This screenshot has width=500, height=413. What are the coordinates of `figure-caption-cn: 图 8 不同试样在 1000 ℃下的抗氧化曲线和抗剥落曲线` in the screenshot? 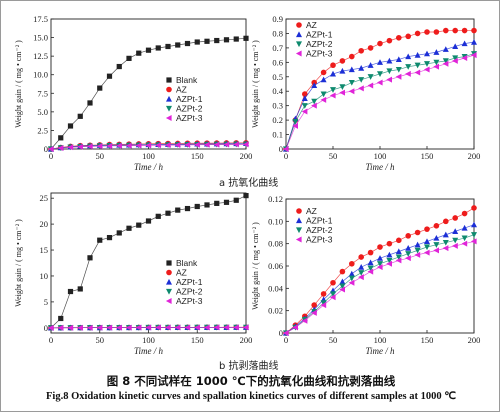 It's located at (250, 381).